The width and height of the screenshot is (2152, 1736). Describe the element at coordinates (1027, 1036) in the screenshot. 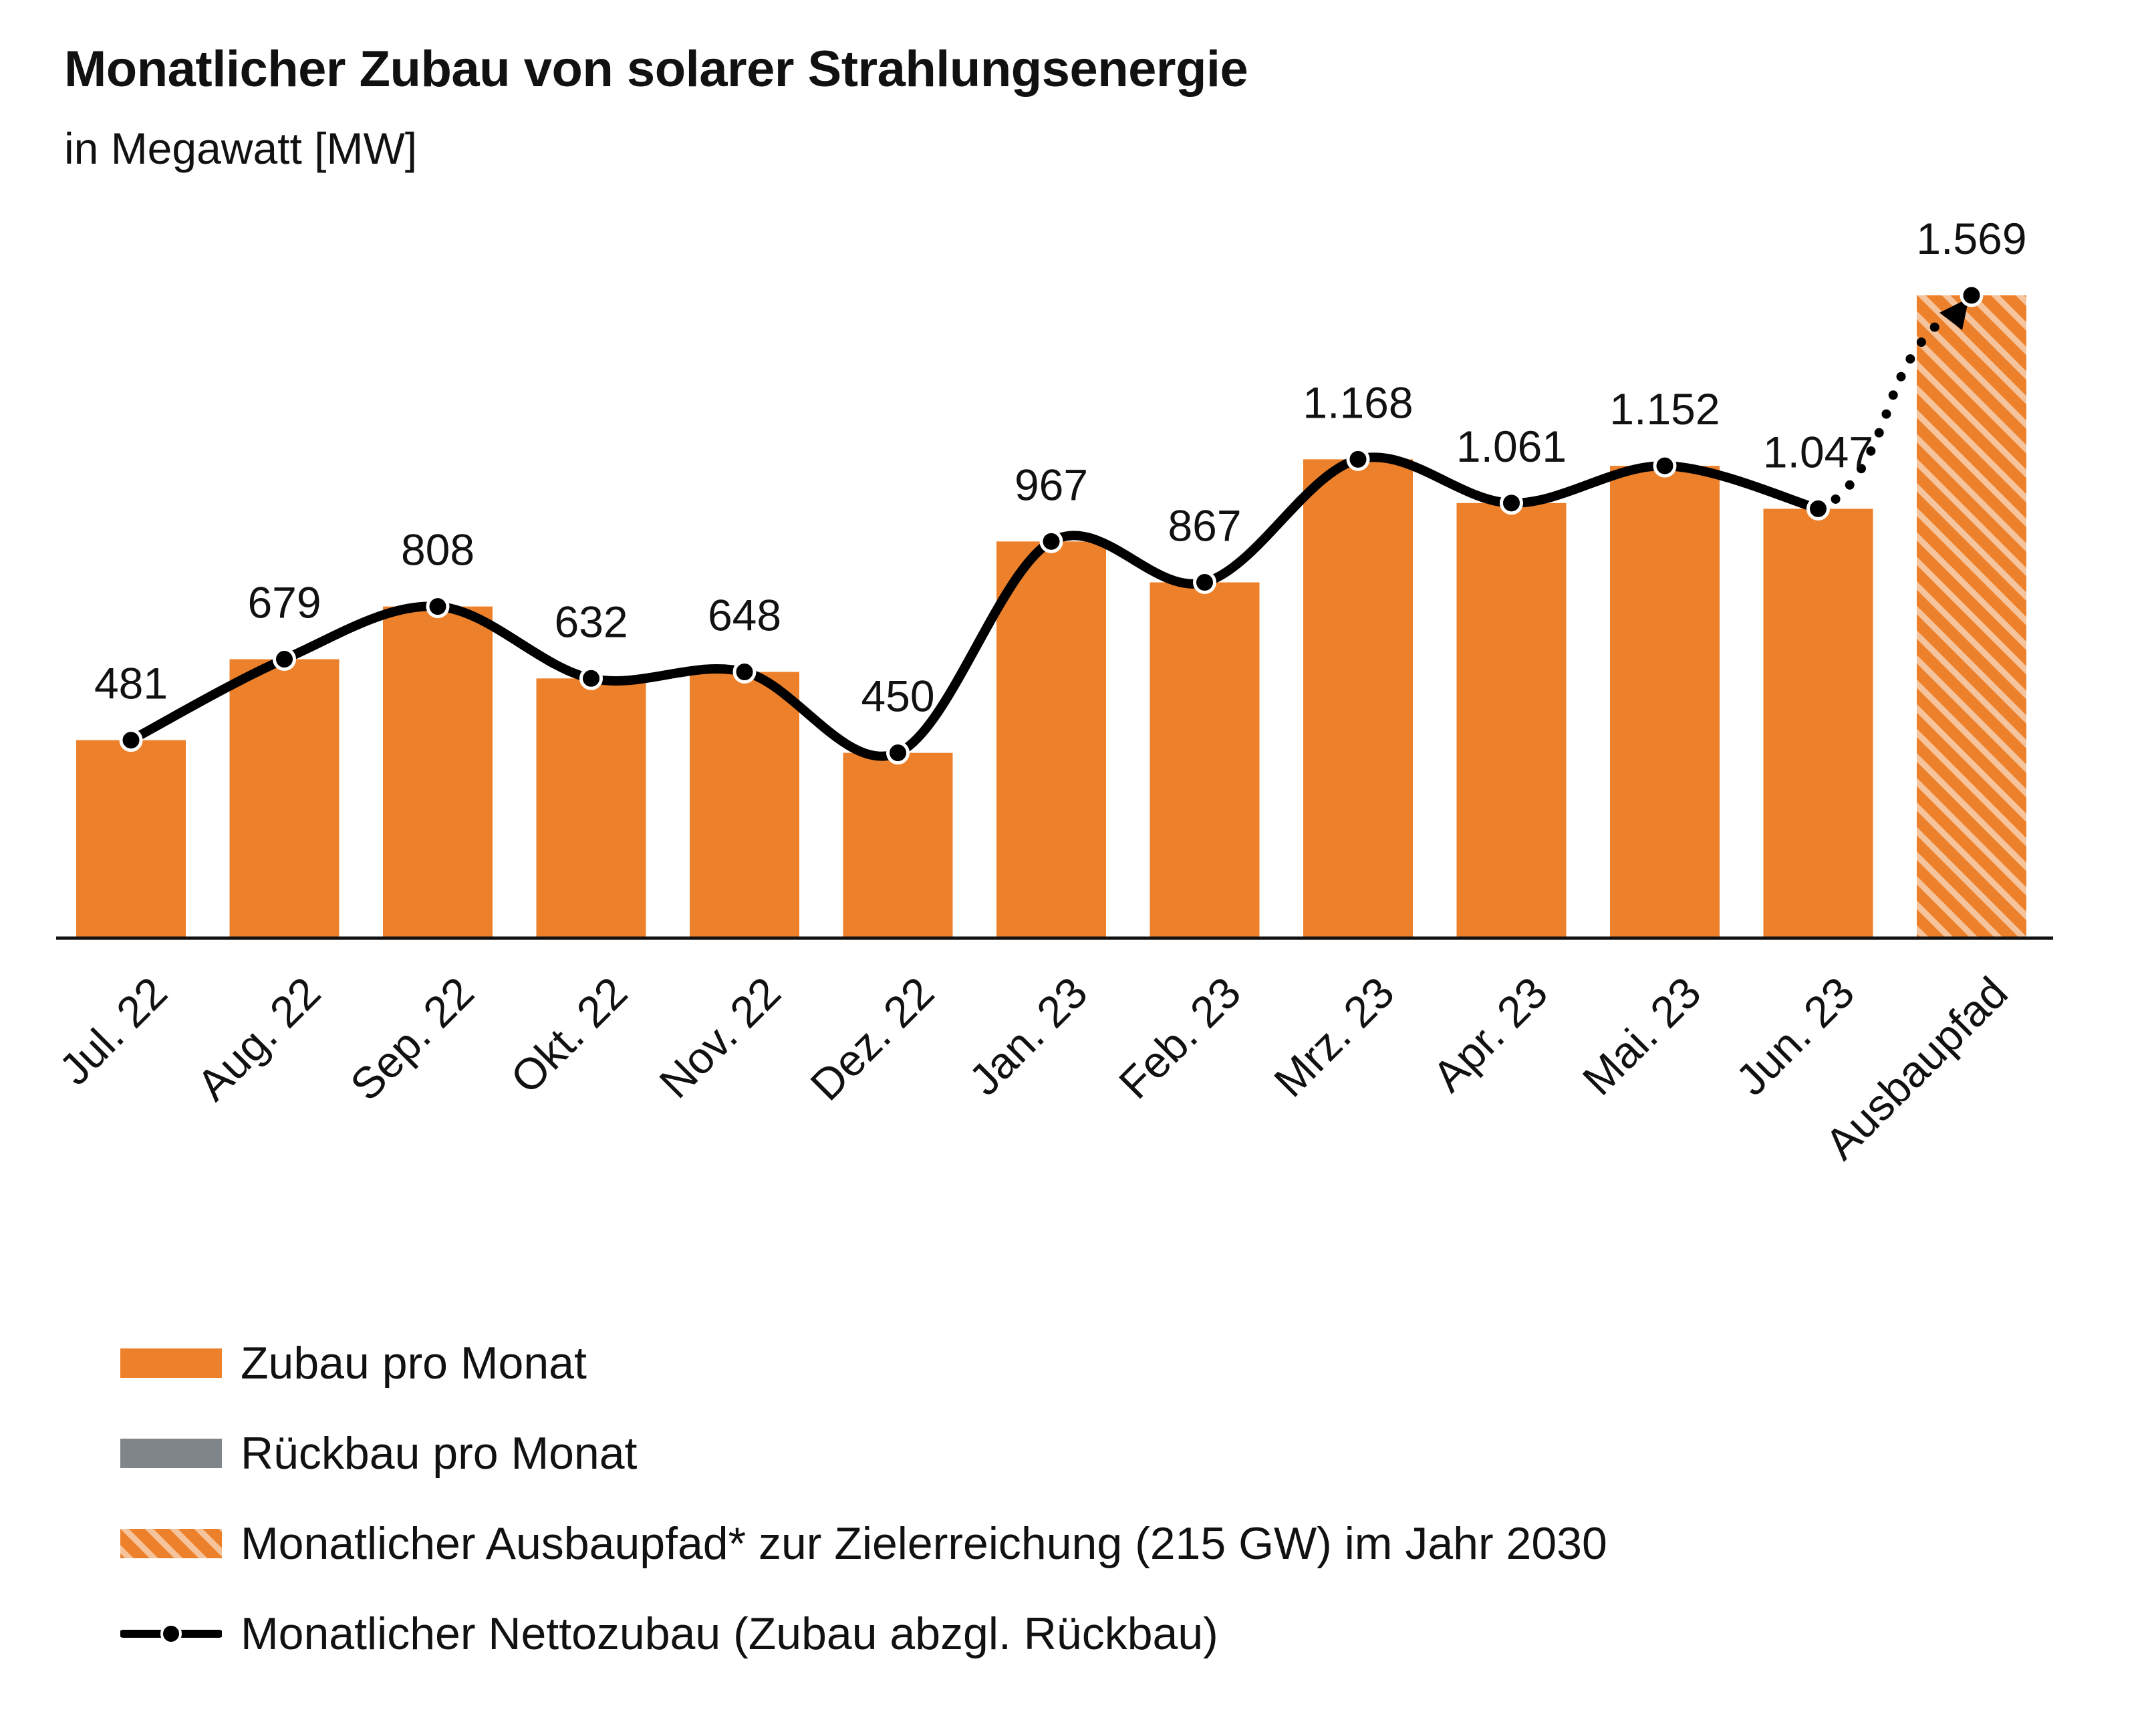

I see `x-tick-label: Jan. 23` at that location.